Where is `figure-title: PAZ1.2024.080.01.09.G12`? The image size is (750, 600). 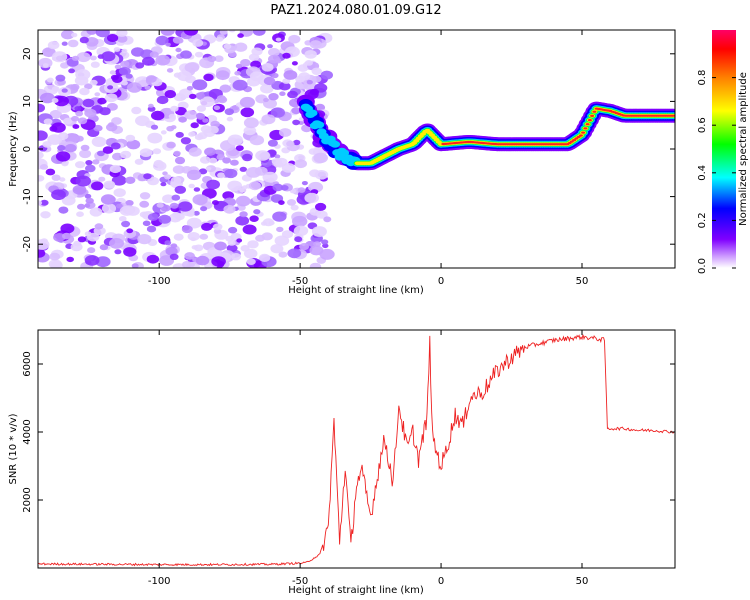 figure-title: PAZ1.2024.080.01.09.G12 is located at coordinates (355, 10).